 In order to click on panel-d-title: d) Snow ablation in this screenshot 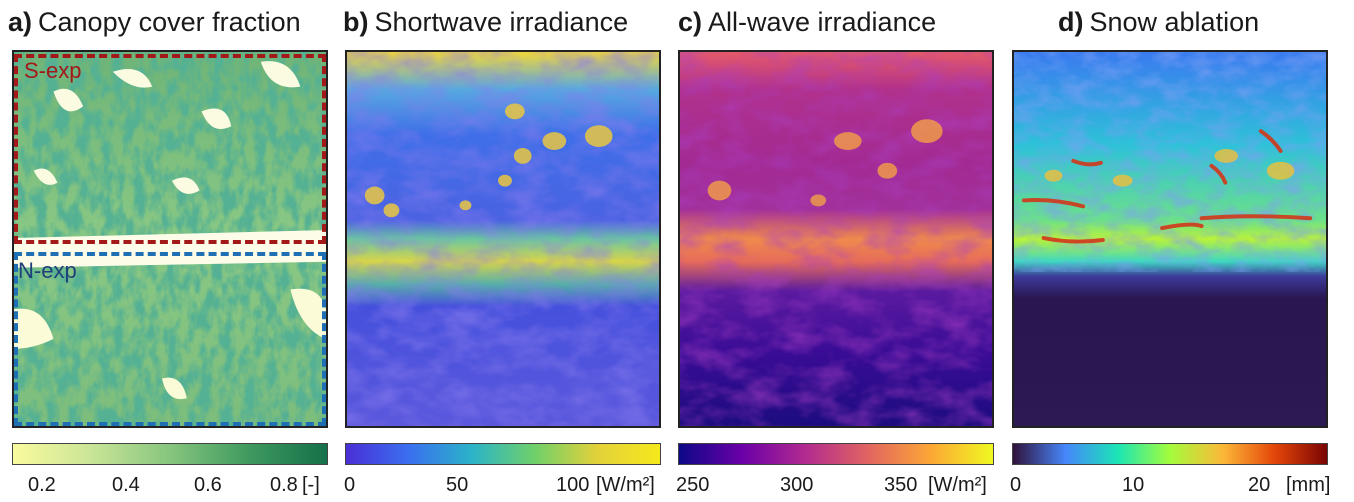, I will do `click(1158, 22)`.